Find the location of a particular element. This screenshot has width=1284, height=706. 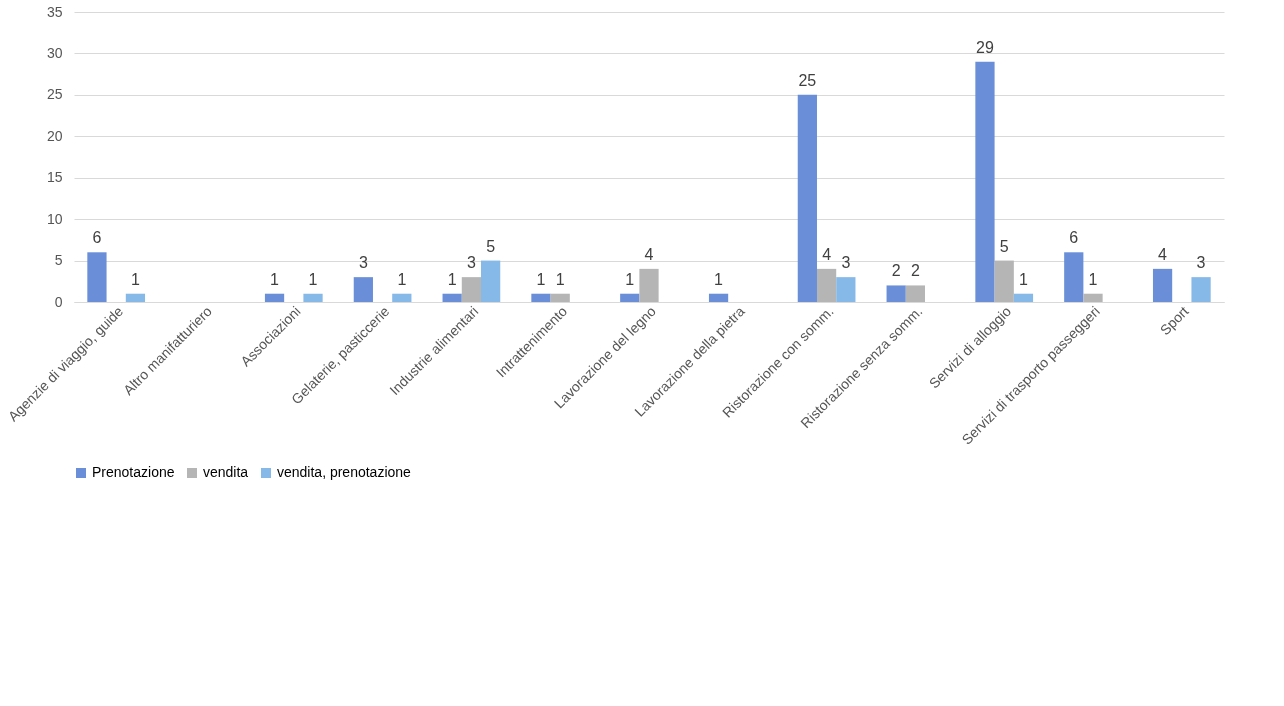

y-tick-label: 0 is located at coordinates (58, 301).